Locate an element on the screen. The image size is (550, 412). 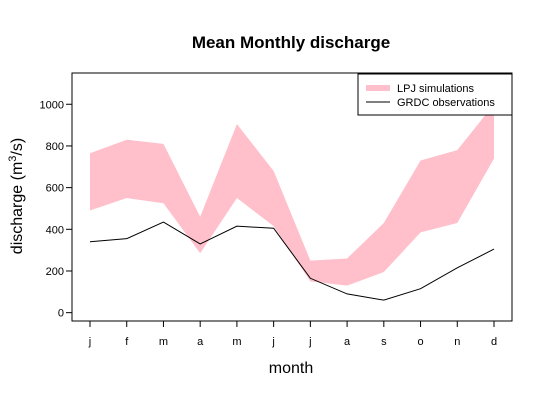
x-tick-label: s is located at coordinates (384, 342).